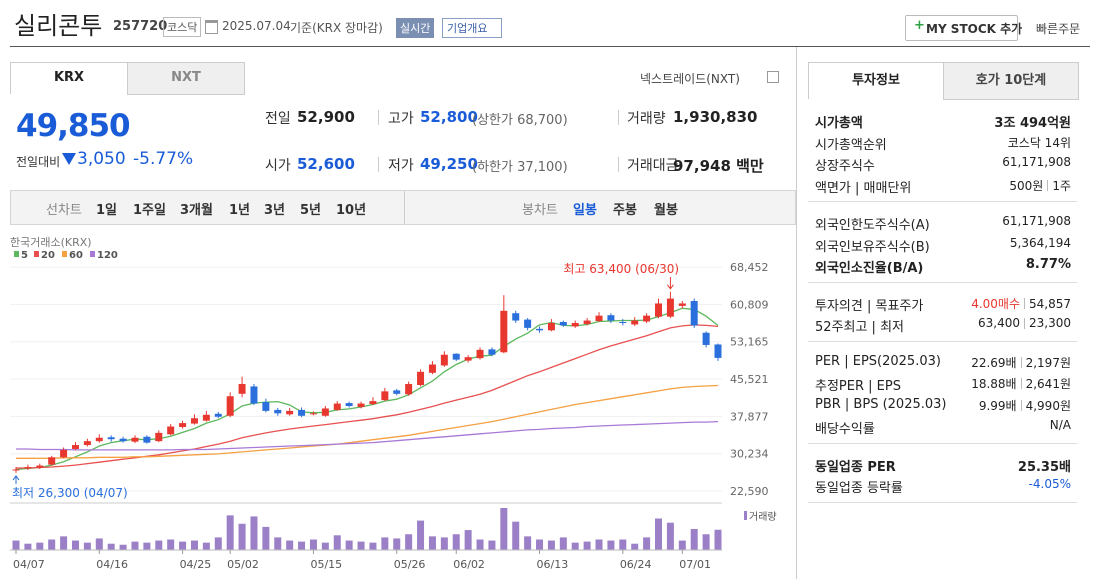 Image resolution: width=1101 pixels, height=579 pixels. What do you see at coordinates (715, 117) in the screenshot?
I see `quote-value: 1,930,830` at bounding box center [715, 117].